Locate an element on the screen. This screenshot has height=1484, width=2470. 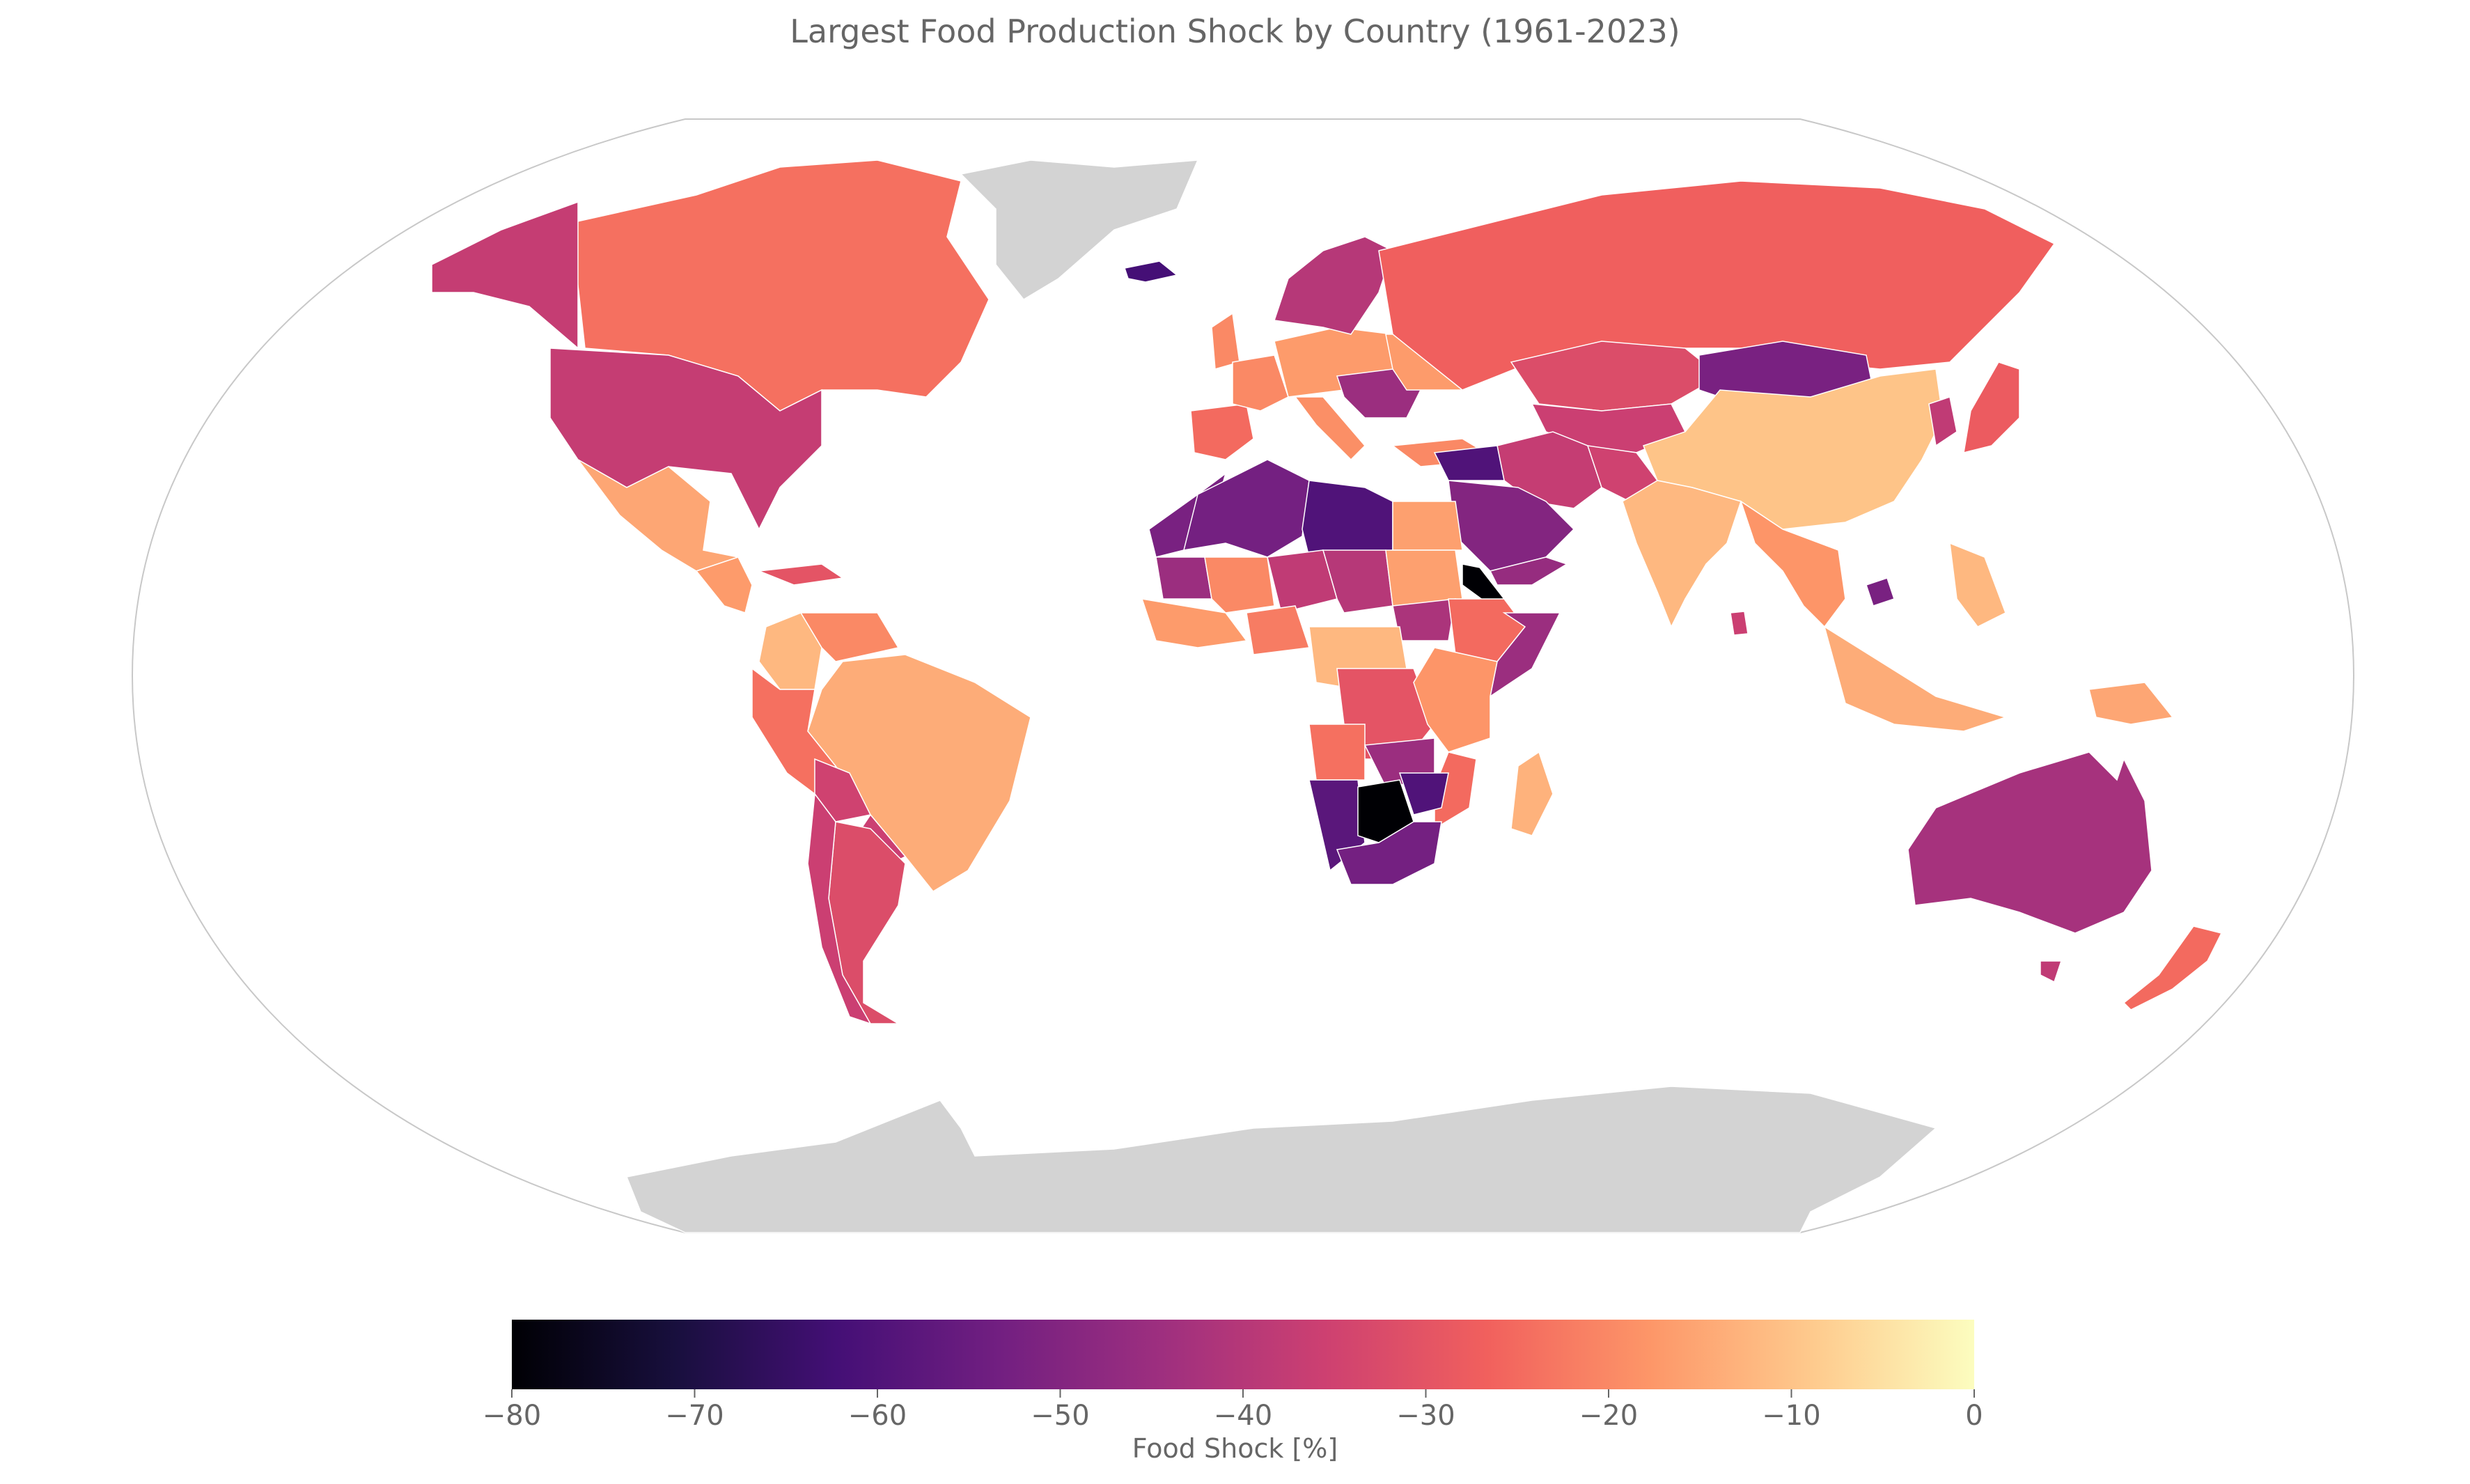
colorbar-tick-label: −10 is located at coordinates (1791, 1416).